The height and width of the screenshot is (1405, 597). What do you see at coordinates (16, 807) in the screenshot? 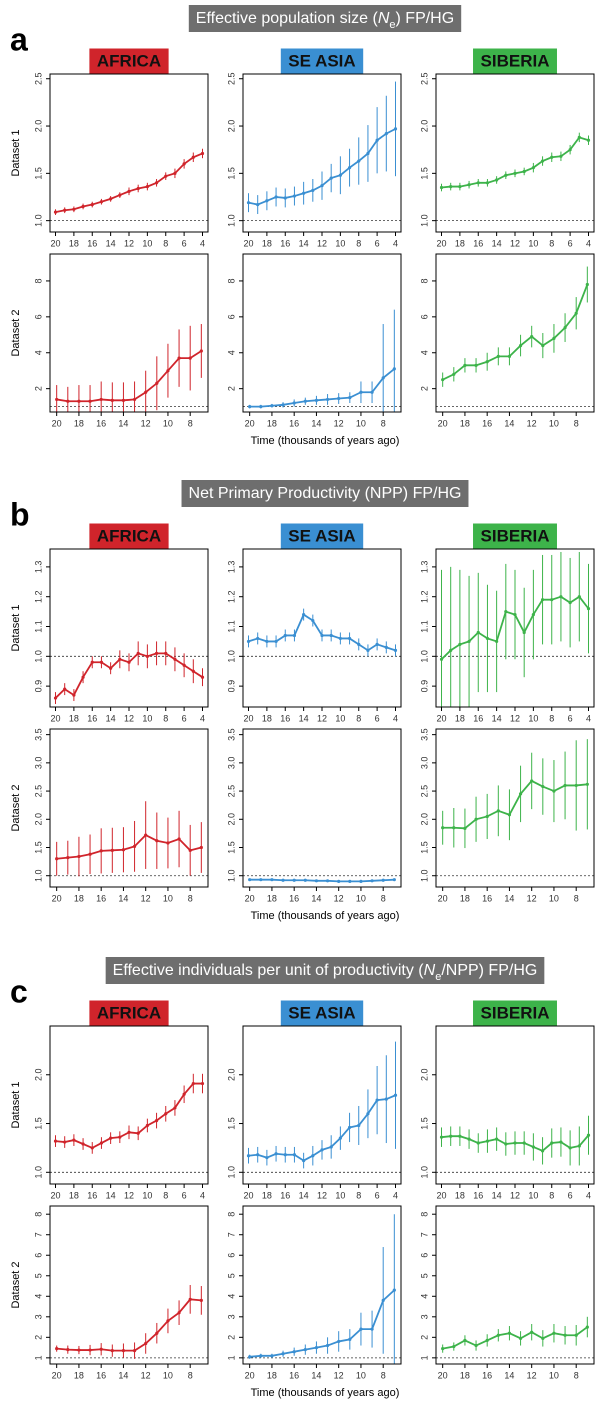
I see `y-axis-label: Dataset 2` at bounding box center [16, 807].